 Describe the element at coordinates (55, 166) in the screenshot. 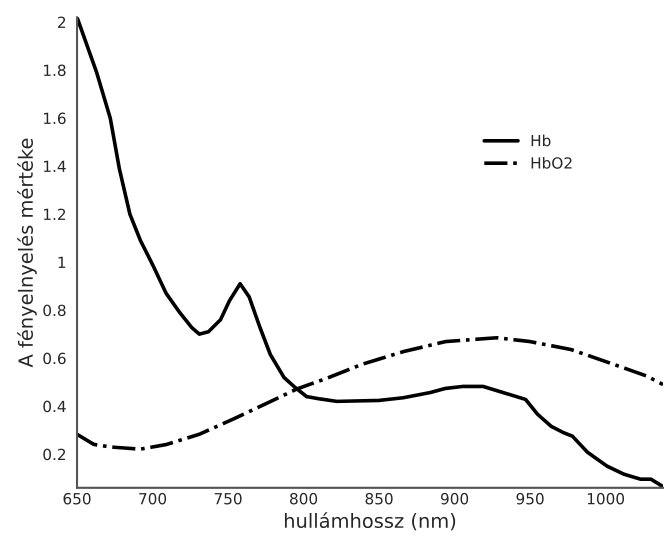

I see `y-tick-label: 1.4` at that location.